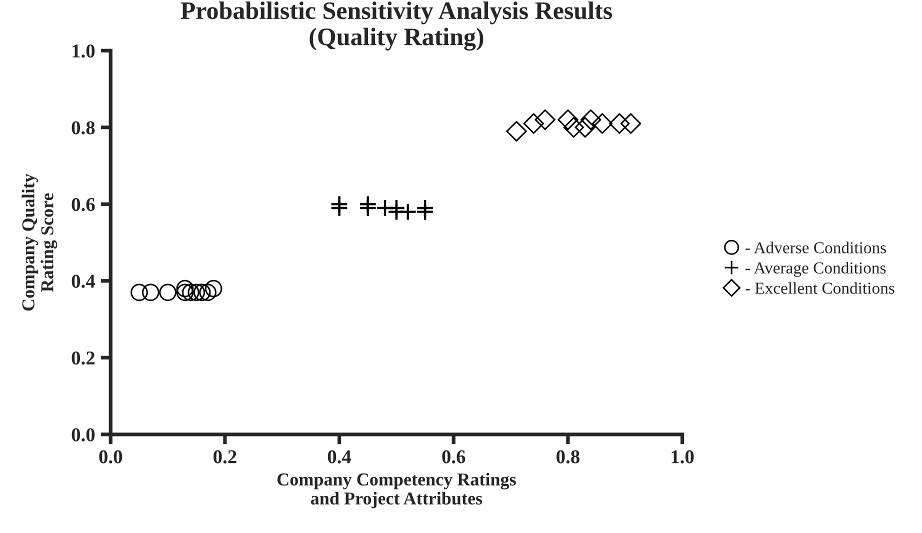 The height and width of the screenshot is (533, 922). I want to click on x-tick-label: 0.8, so click(568, 457).